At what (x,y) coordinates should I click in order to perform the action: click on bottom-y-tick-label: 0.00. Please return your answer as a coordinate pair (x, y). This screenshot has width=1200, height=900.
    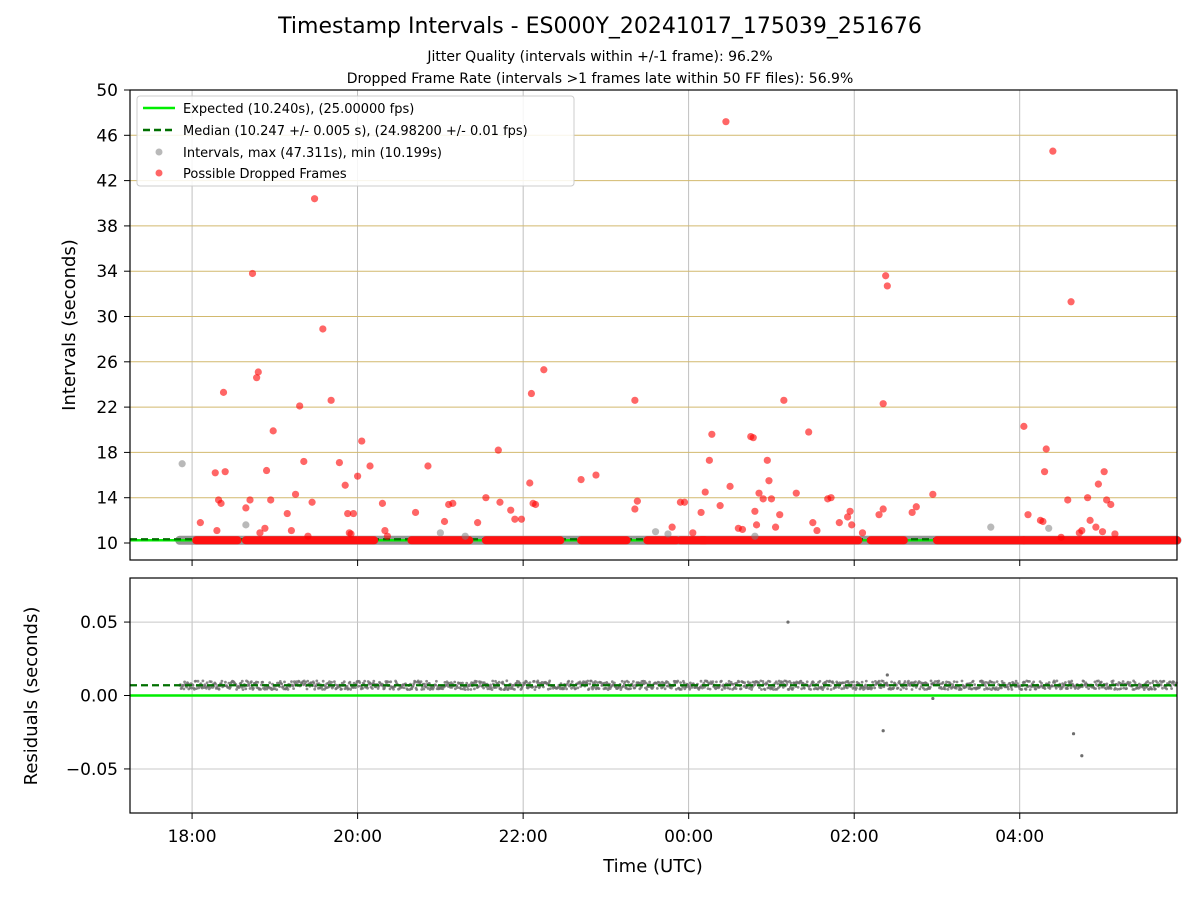
    Looking at the image, I should click on (99, 697).